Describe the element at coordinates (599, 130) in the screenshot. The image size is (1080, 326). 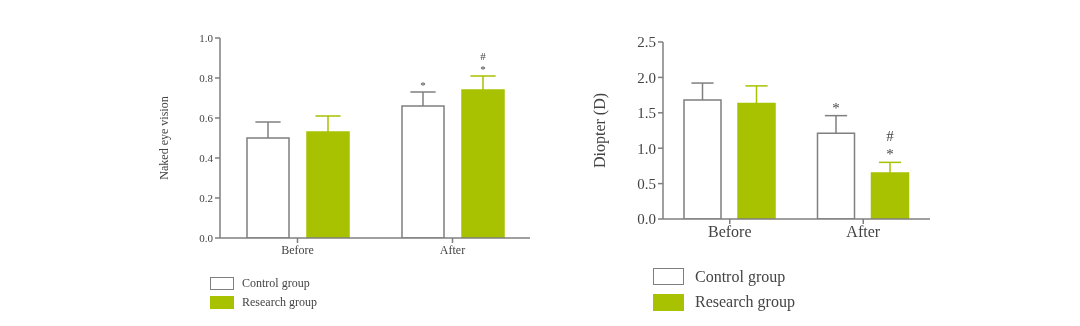
I see `y-axis-title: Diopter (D)` at that location.